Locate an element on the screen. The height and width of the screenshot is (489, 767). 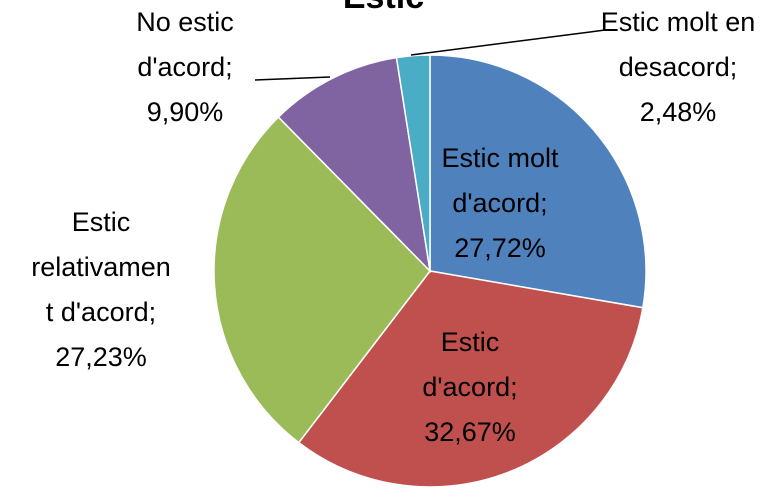
chart-title: Estic is located at coordinates (383, 8).